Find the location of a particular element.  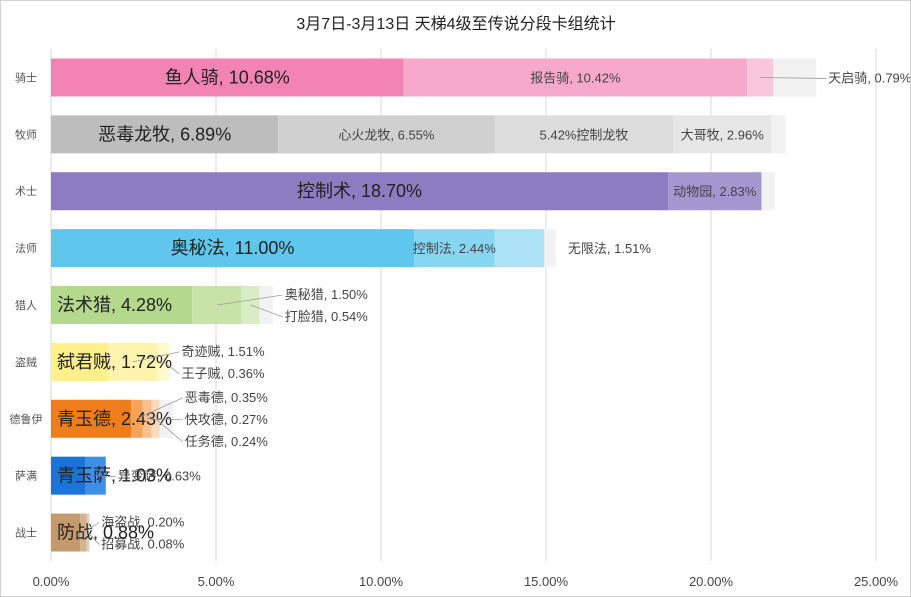

major-data-label: 青玉德, 2.43% is located at coordinates (114, 419).